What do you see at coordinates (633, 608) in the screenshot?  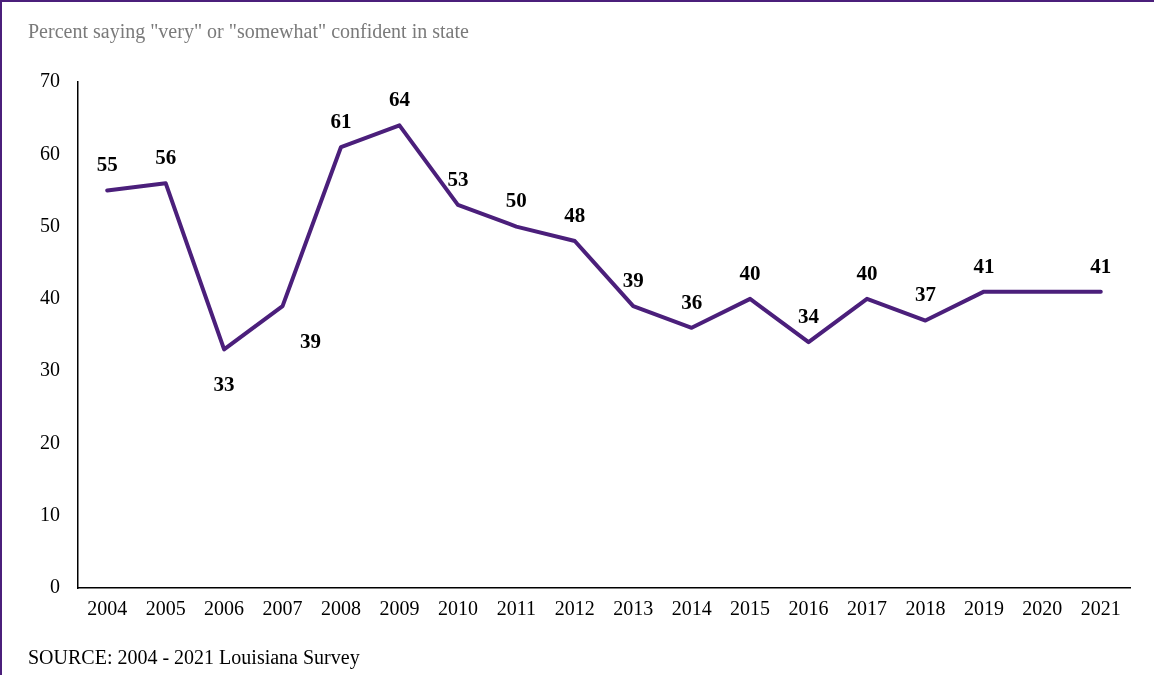 I see `x-tick-label: 2013` at bounding box center [633, 608].